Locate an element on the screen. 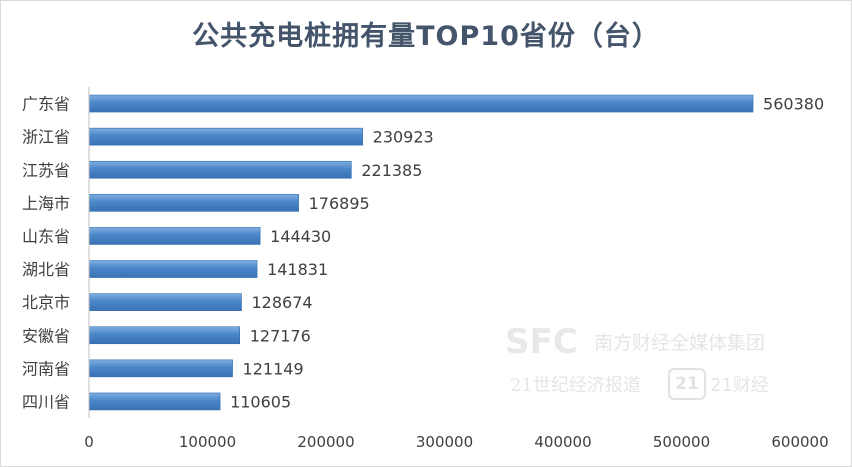 This screenshot has height=467, width=852. category-label: 山东省 is located at coordinates (46, 236).